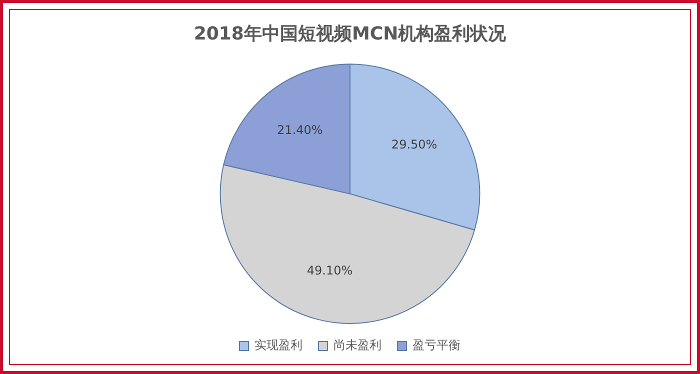 The image size is (700, 374). I want to click on legend-label: 实现盈利, so click(278, 345).